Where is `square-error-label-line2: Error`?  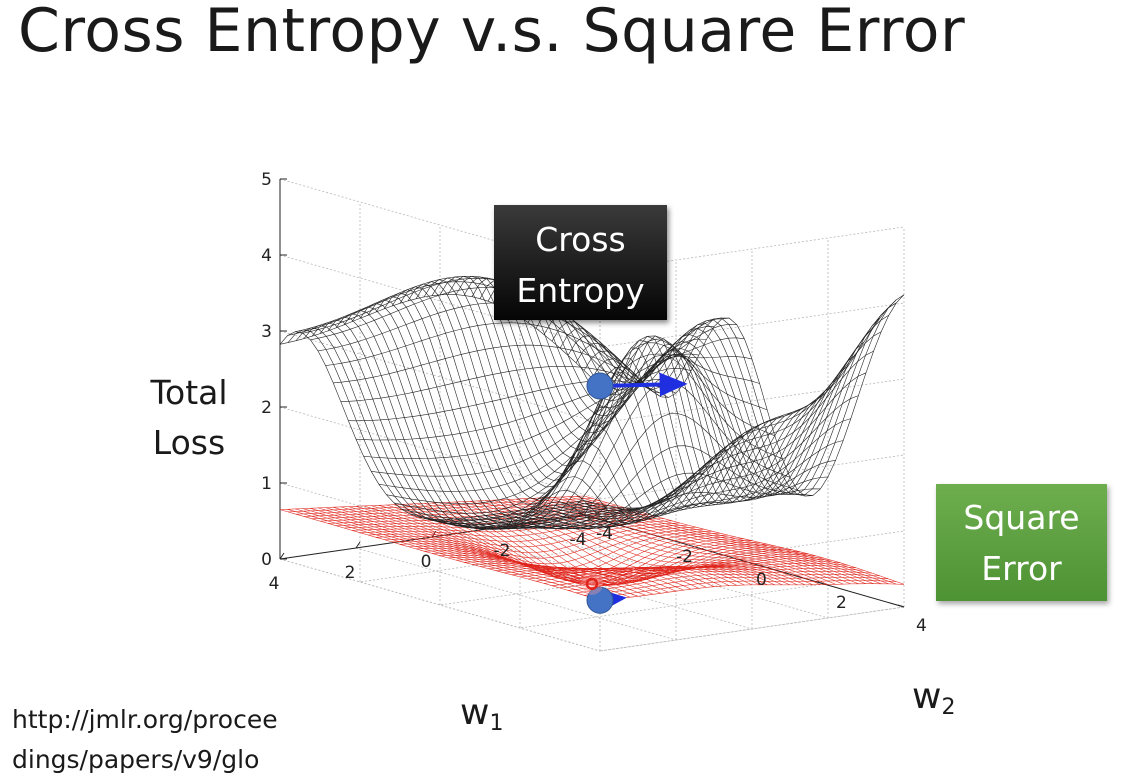 square-error-label-line2: Error is located at coordinates (1021, 568).